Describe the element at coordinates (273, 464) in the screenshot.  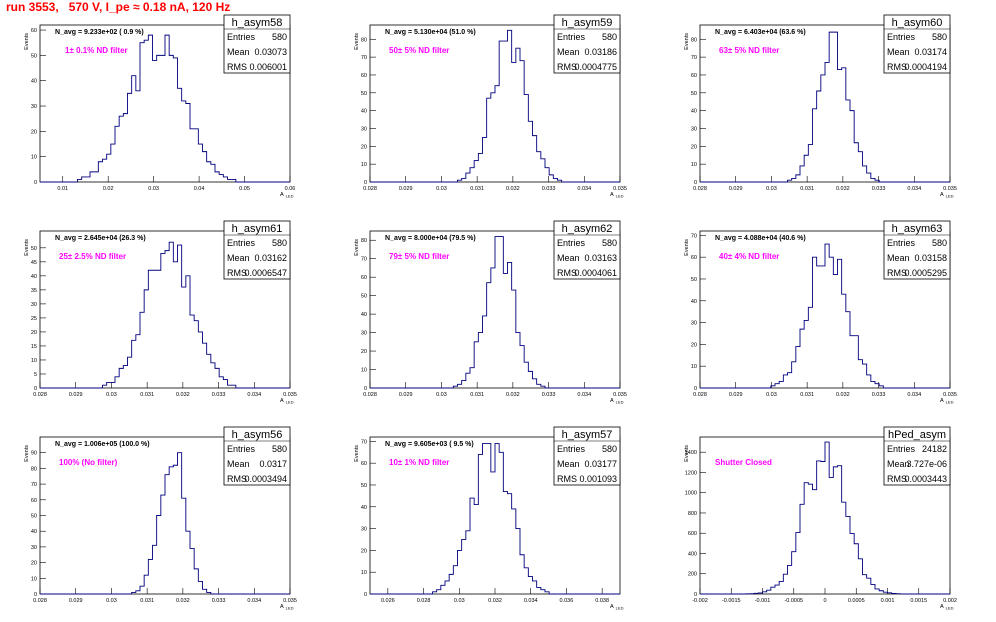
I see `stats-value: 0.0317` at that location.